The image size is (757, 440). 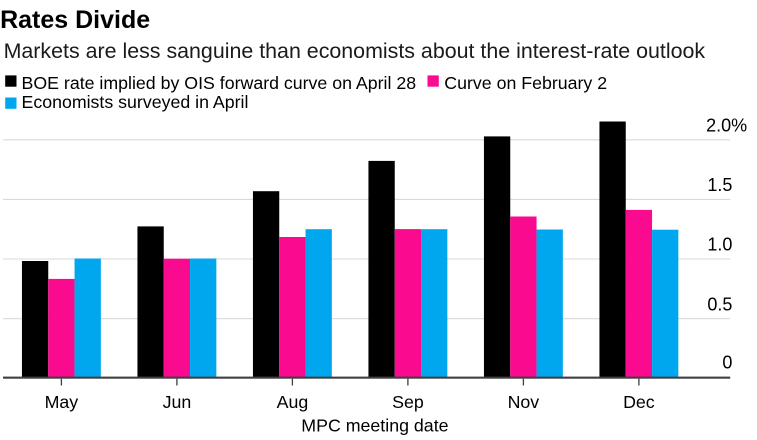 I want to click on svg-text: 0, so click(x=727, y=362).